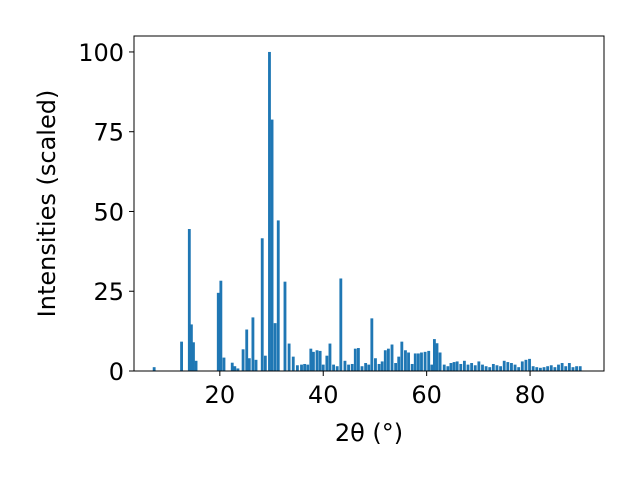  I want to click on y-axis-ticks: 0 25 50 75 100, so click(106, 212).